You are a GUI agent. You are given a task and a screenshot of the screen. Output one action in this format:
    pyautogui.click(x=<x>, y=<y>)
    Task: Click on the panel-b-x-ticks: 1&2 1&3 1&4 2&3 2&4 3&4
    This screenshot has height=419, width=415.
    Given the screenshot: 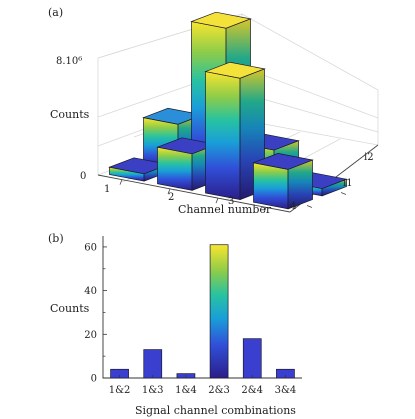 What is the action you would take?
    pyautogui.click(x=202, y=385)
    